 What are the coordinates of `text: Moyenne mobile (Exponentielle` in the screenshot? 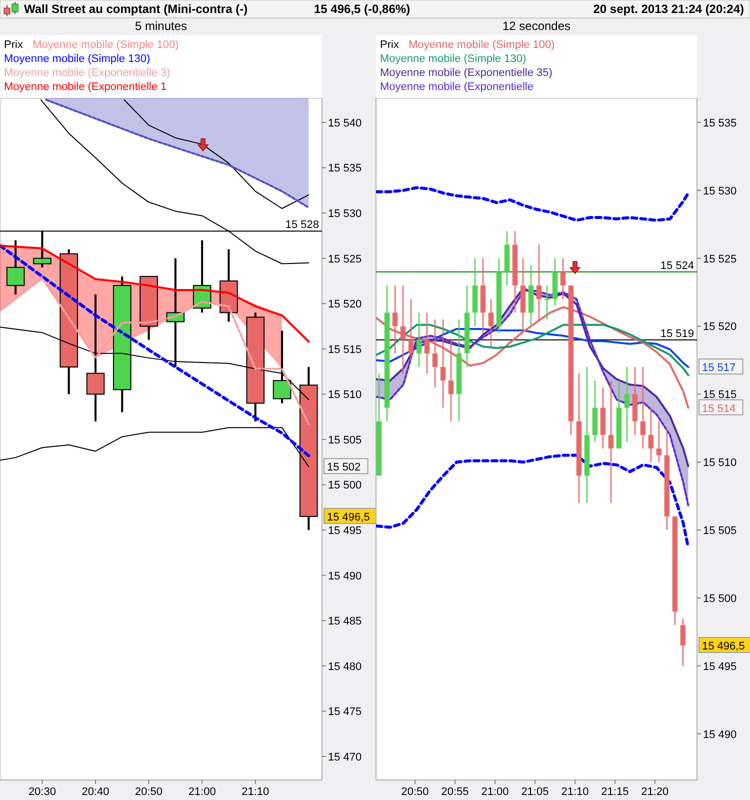 It's located at (457, 87).